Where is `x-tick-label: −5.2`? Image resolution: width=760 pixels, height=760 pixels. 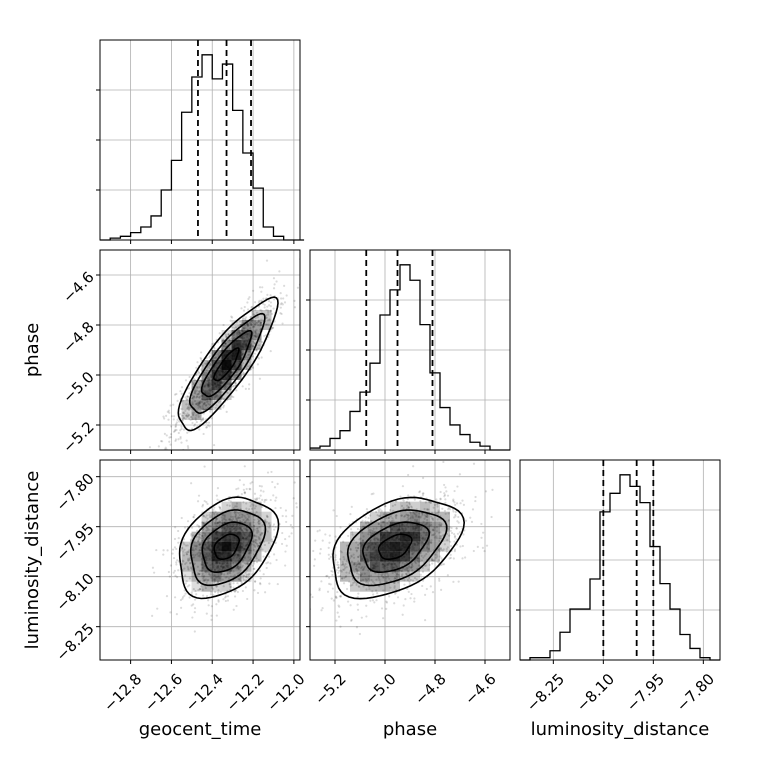
x-tick-label: −5.2 is located at coordinates (330, 689).